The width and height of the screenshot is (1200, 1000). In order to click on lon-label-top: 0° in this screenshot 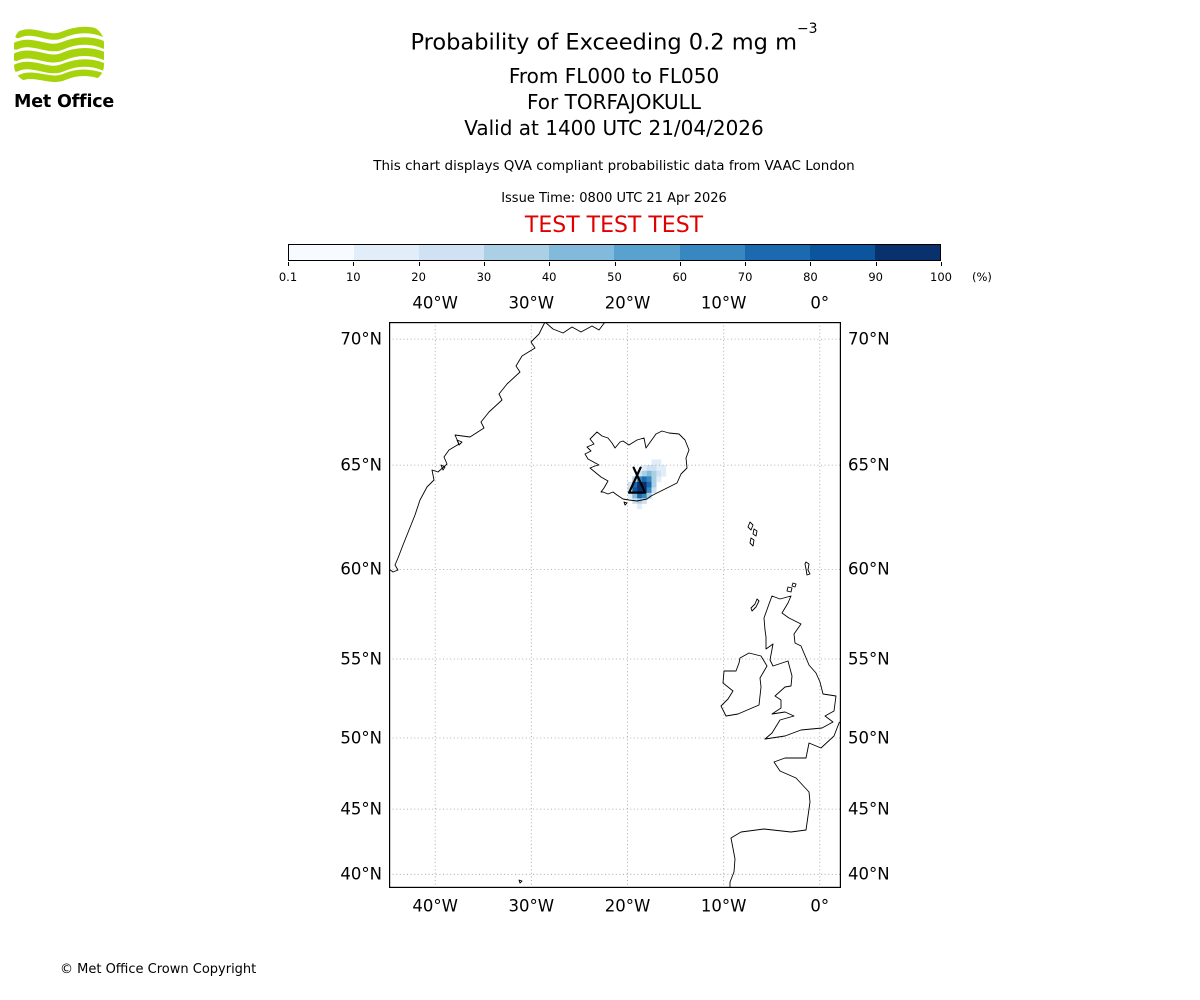, I will do `click(820, 303)`.